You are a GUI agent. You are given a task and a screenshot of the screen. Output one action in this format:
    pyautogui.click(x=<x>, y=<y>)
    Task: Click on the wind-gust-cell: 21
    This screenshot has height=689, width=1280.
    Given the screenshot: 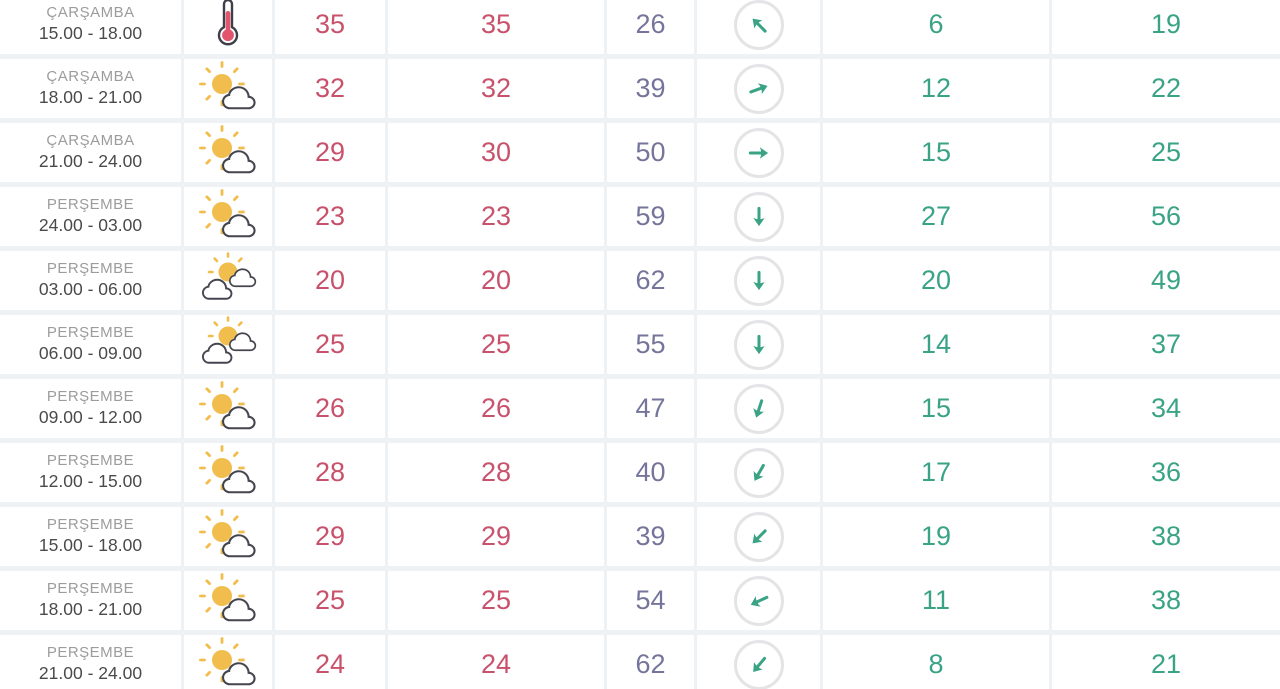 What is the action you would take?
    pyautogui.click(x=1164, y=659)
    